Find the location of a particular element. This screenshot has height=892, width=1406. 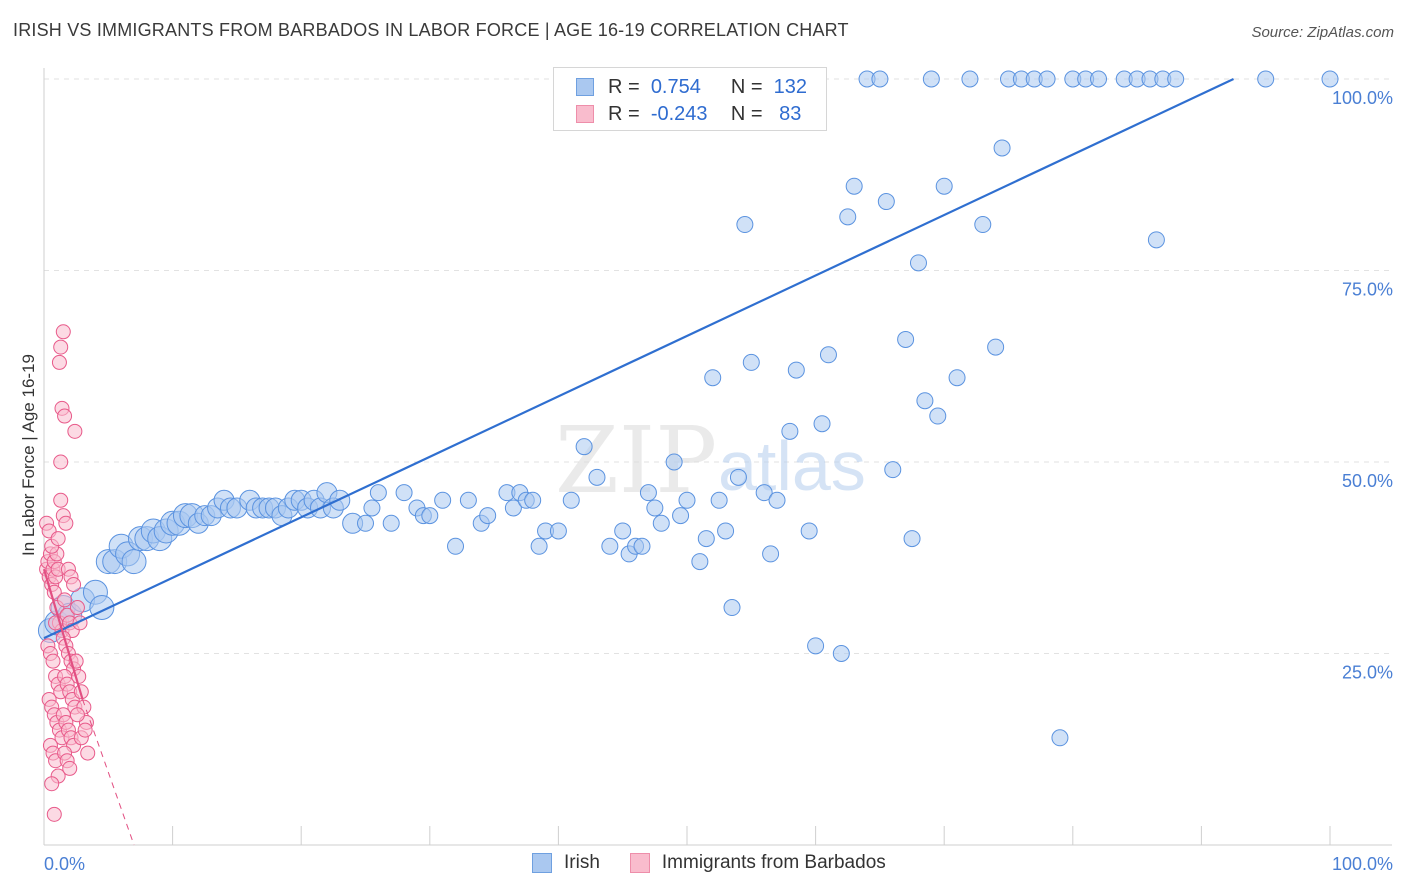

legend-n-value-irish: 132 is located at coordinates (790, 86).